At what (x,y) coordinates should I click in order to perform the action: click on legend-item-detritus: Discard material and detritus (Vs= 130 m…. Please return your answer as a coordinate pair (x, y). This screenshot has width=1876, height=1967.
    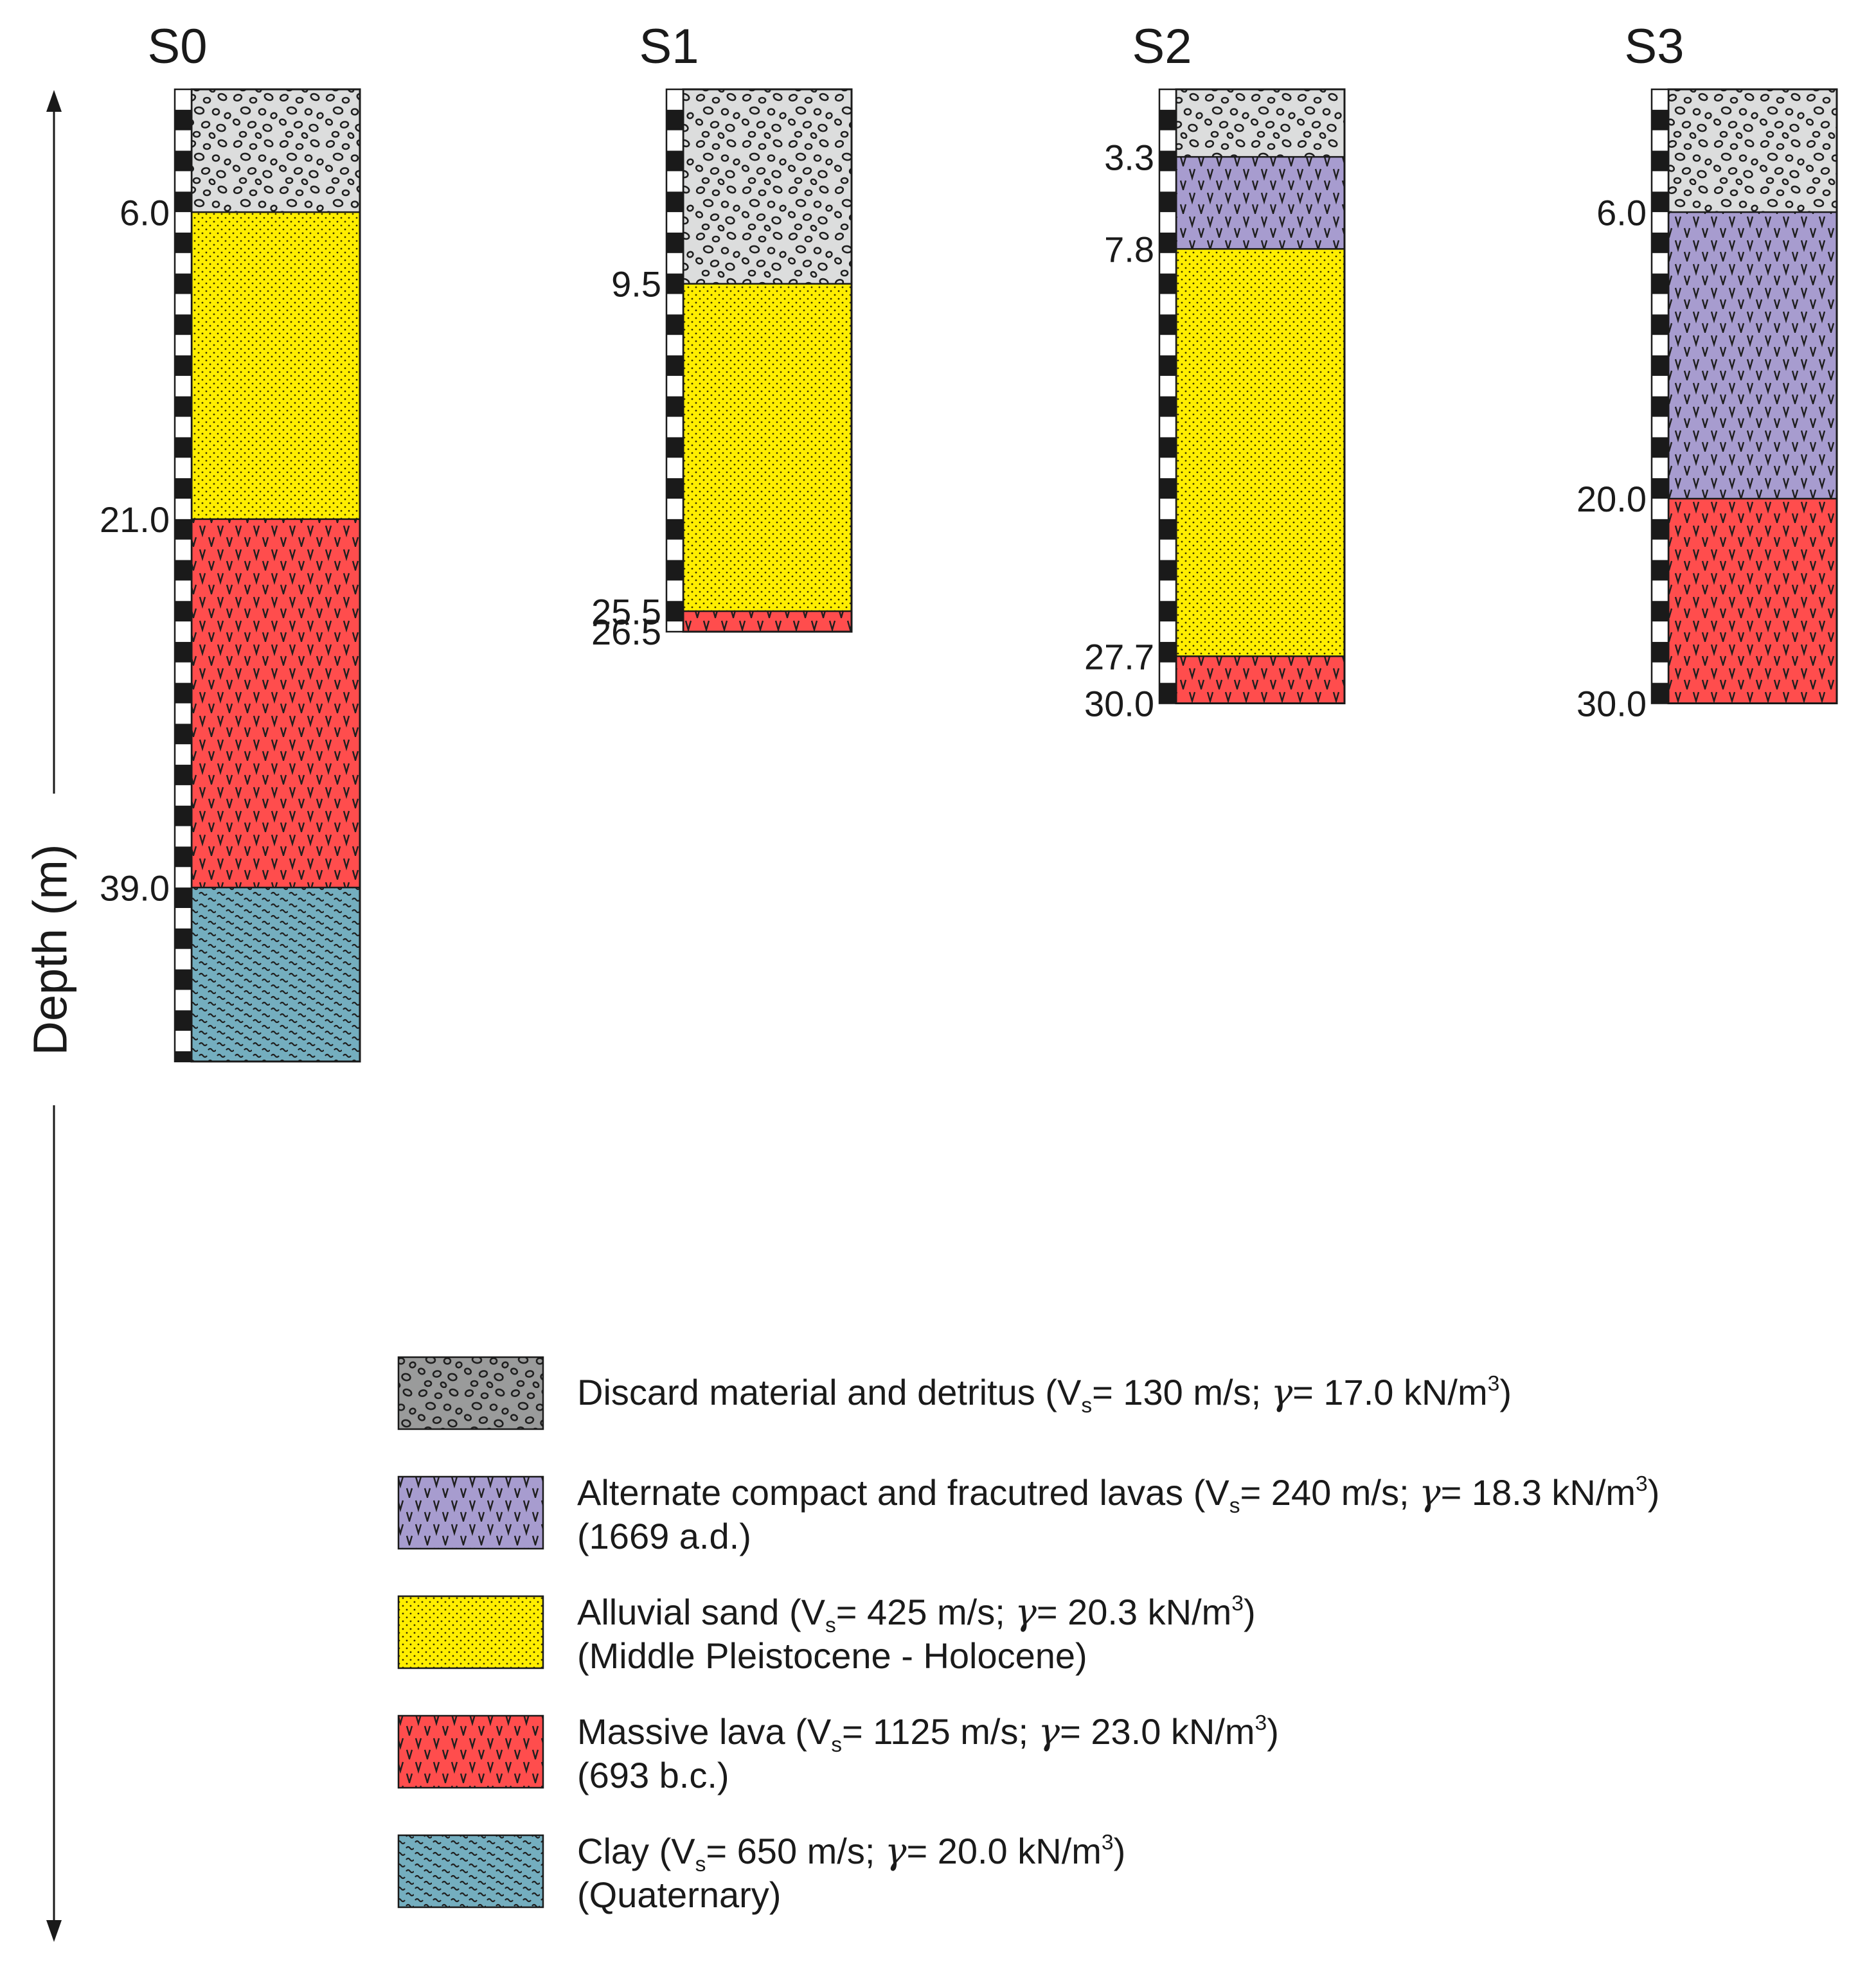
    Looking at the image, I should click on (955, 1393).